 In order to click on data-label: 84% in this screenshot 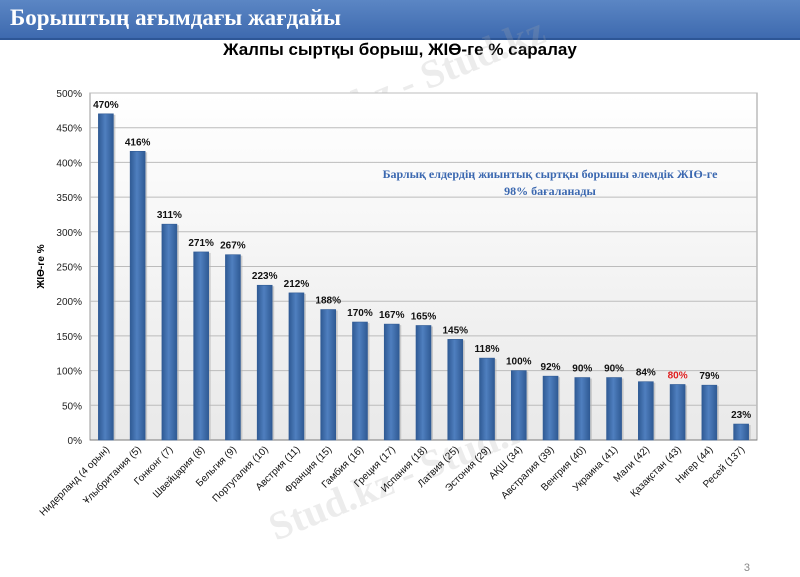, I will do `click(646, 373)`.